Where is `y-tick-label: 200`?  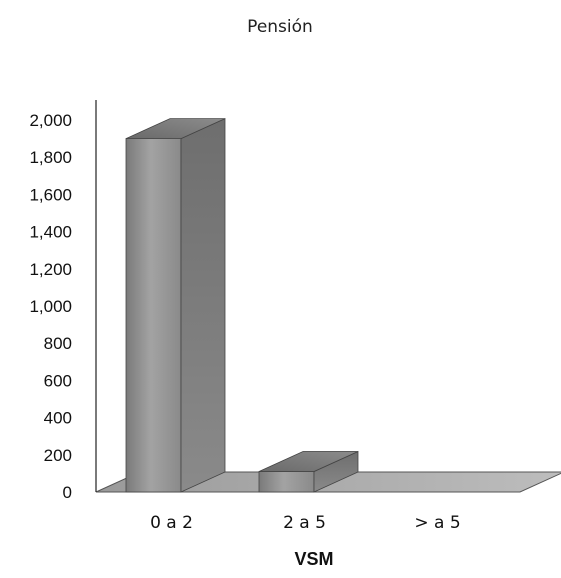 y-tick-label: 200 is located at coordinates (58, 455).